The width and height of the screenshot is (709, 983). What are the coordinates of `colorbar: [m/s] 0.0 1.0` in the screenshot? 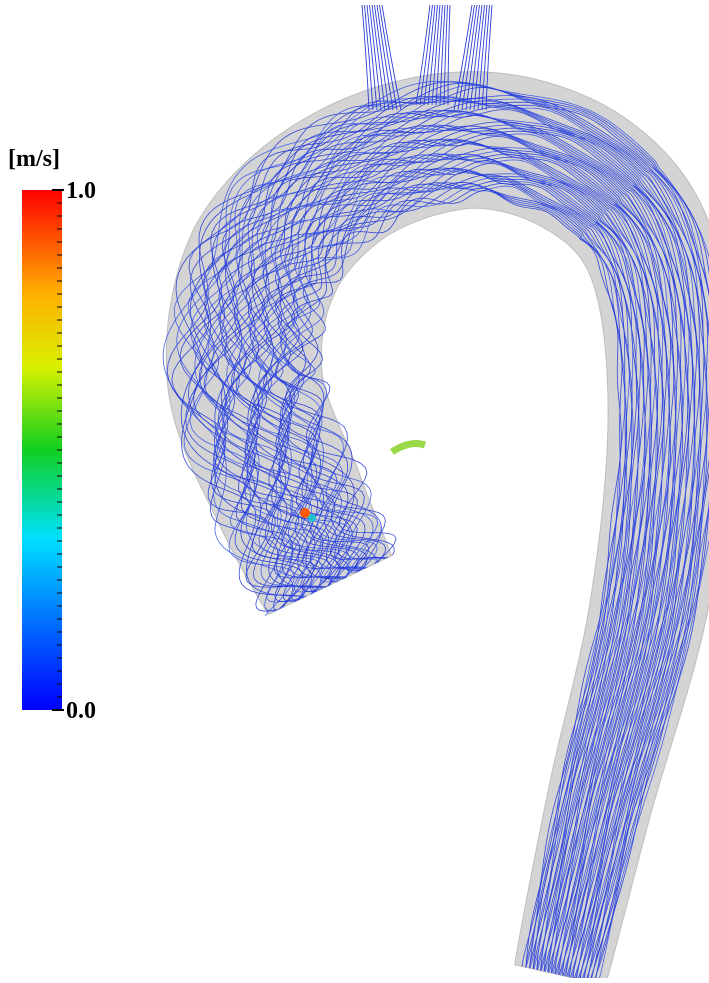 It's located at (52, 435).